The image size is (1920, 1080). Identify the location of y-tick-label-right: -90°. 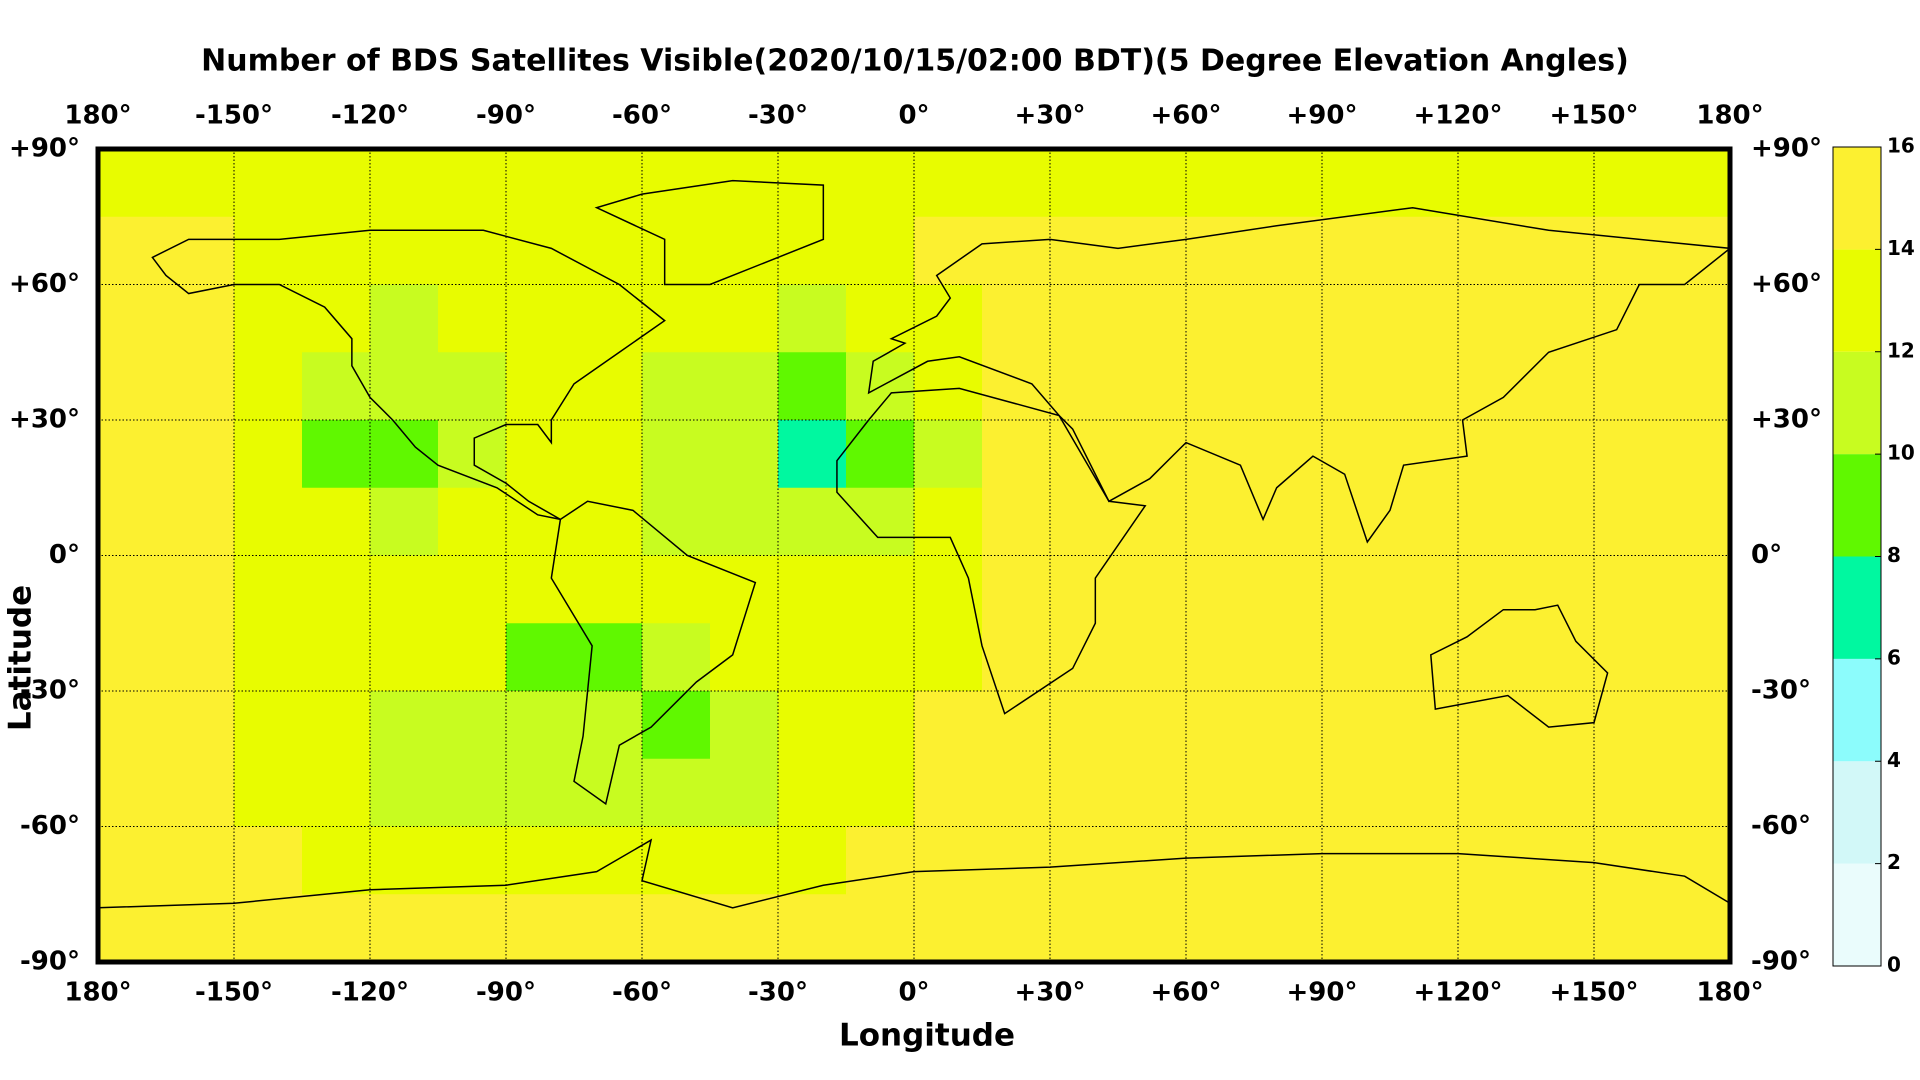
(1781, 962).